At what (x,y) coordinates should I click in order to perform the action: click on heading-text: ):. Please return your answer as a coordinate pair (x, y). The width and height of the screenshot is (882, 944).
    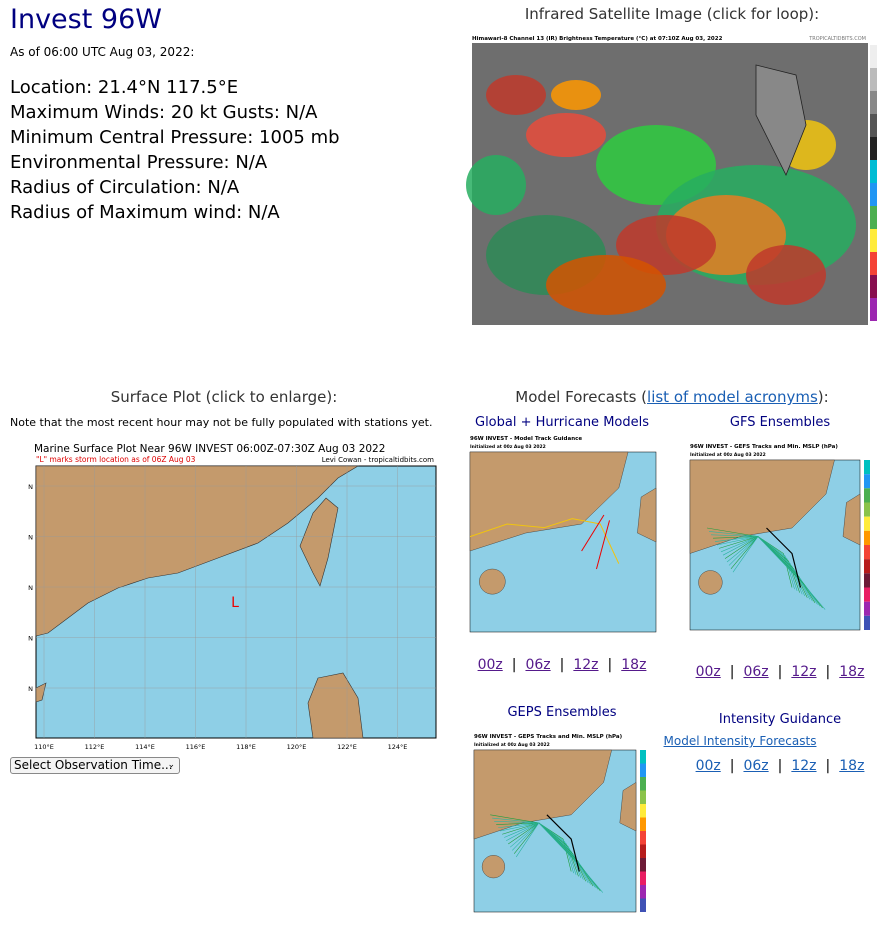
    Looking at the image, I should click on (823, 397).